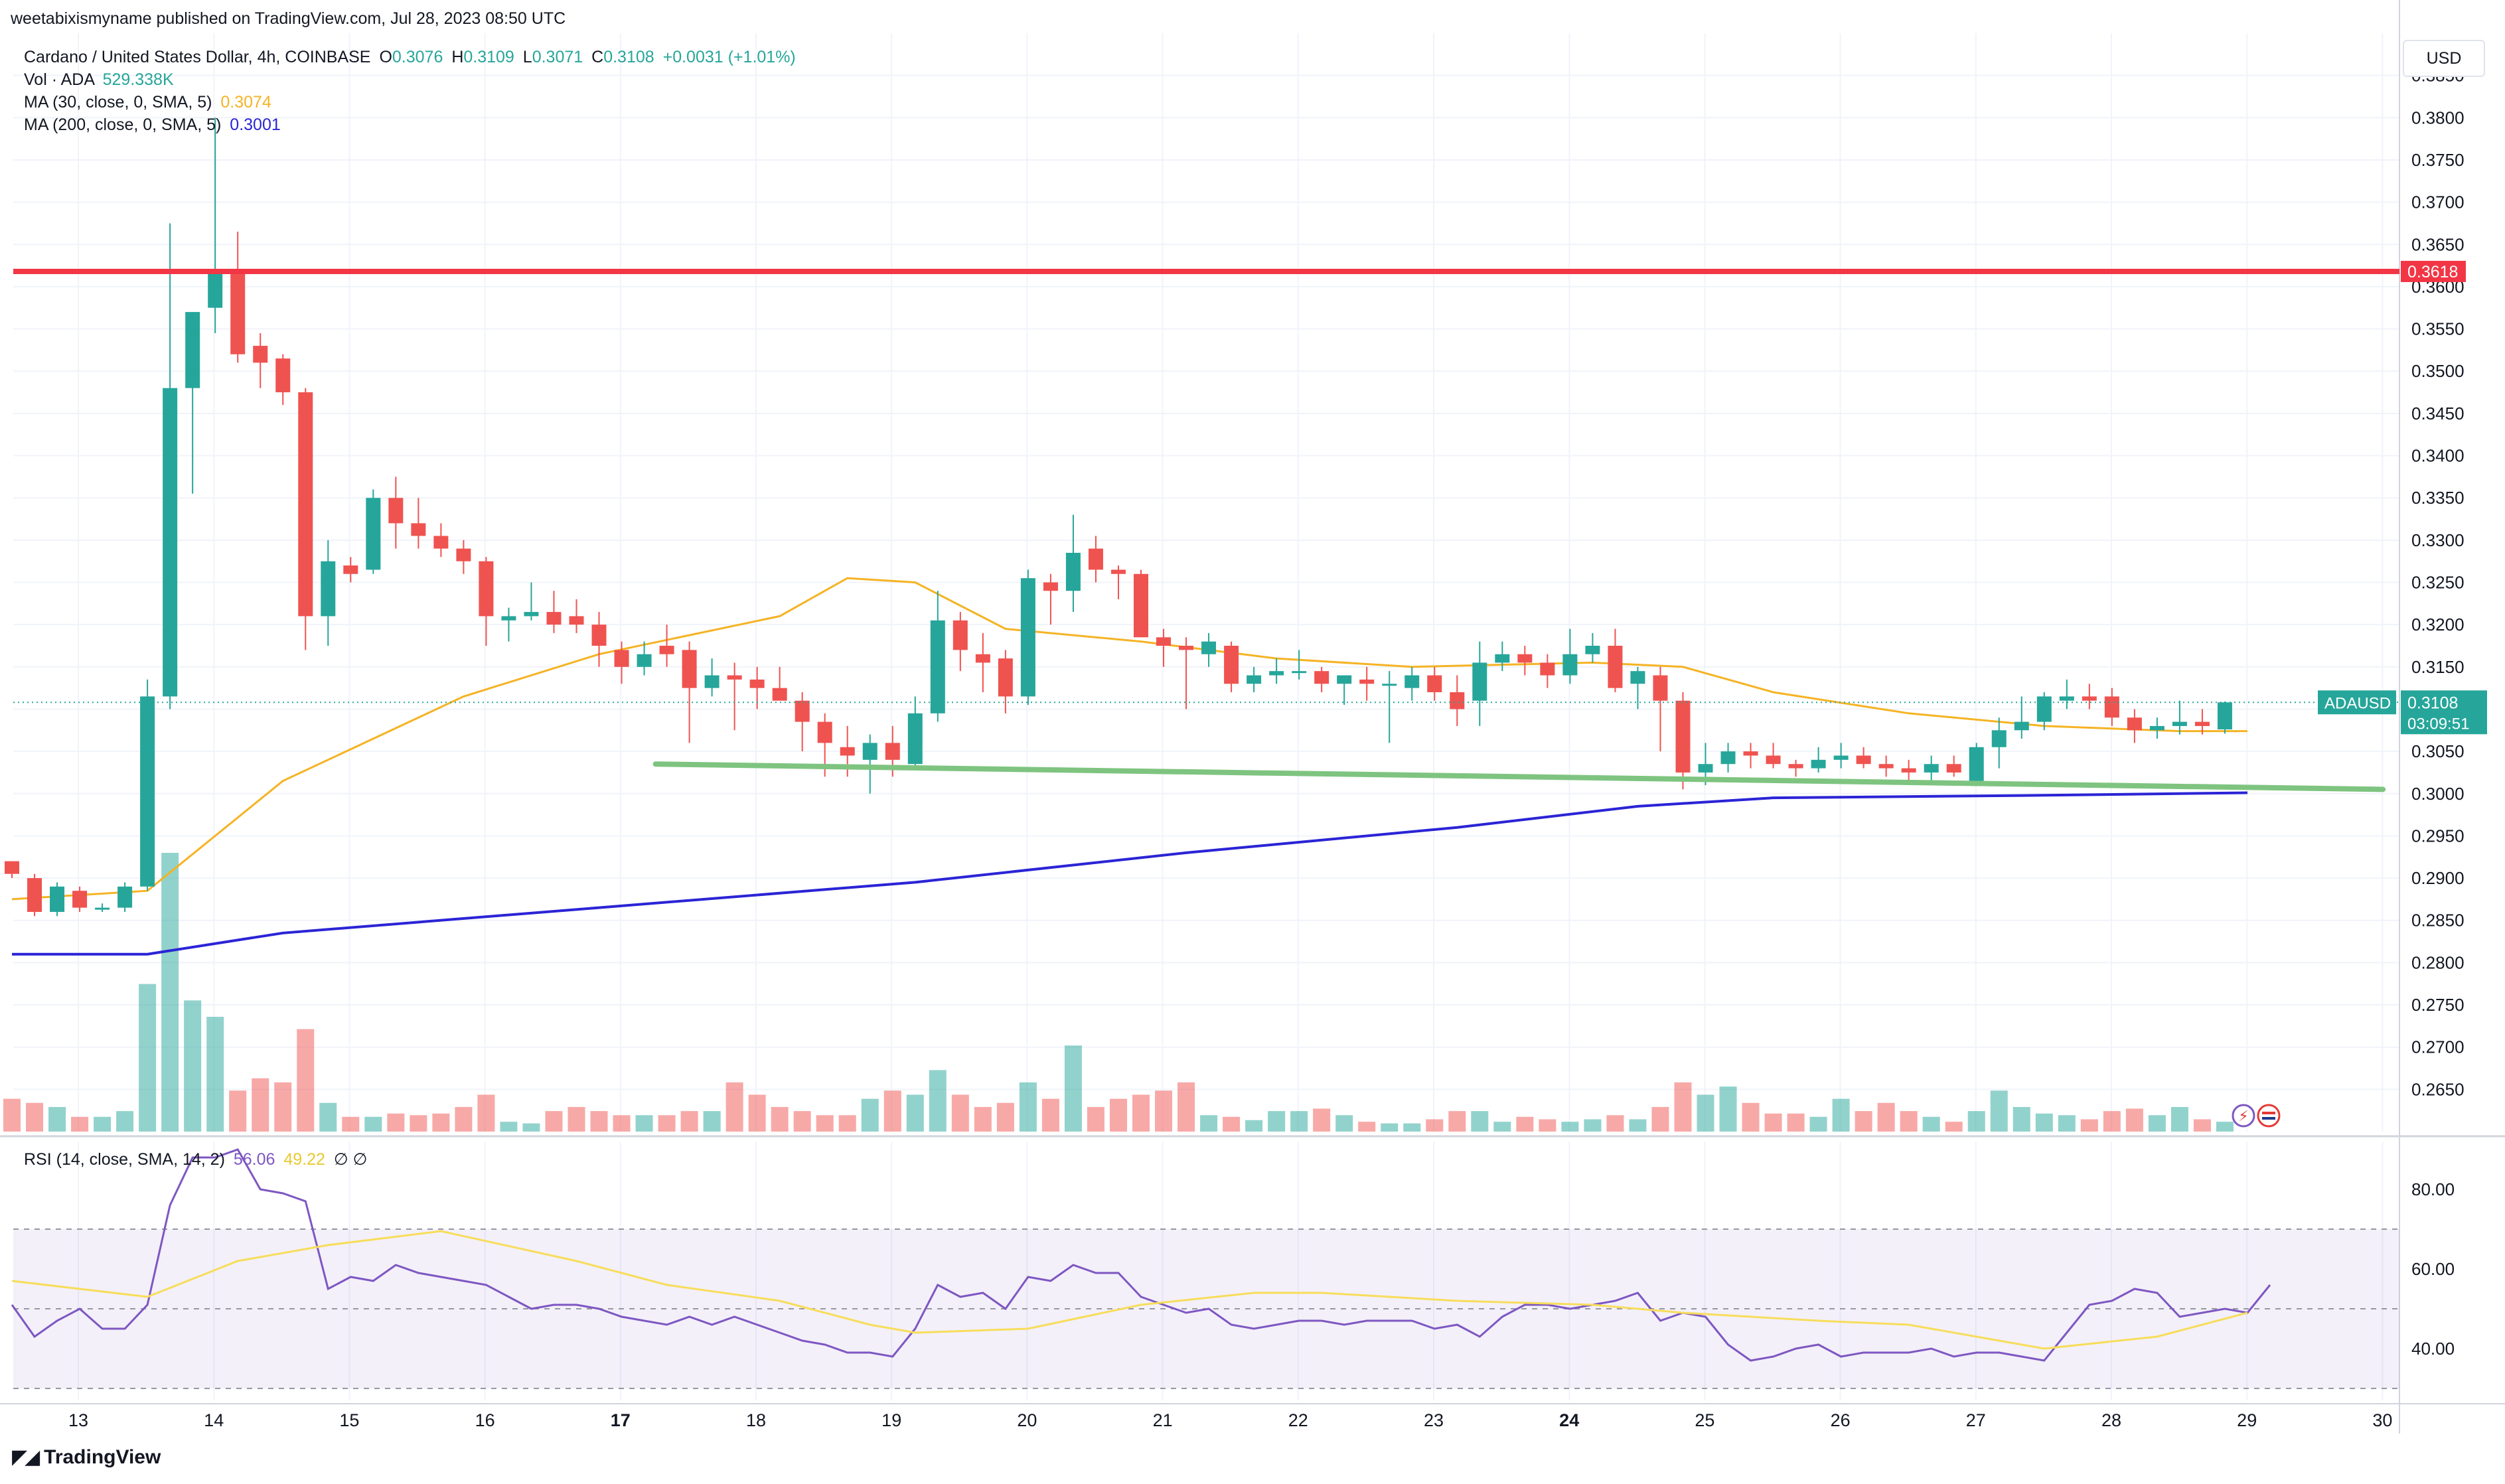  I want to click on price-tick-label: 0.3450, so click(2438, 413).